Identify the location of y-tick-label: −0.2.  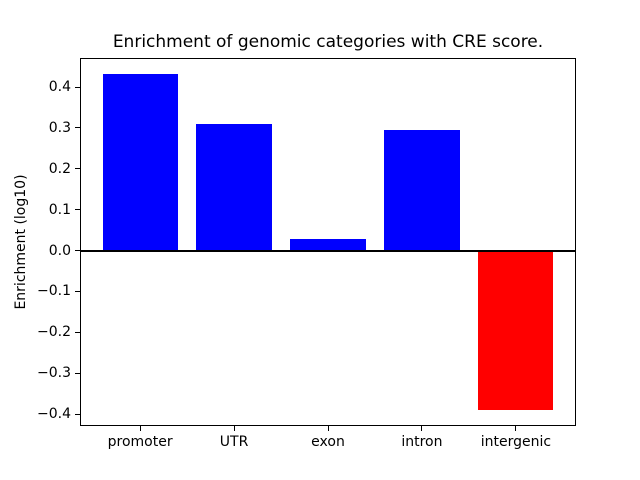
(54, 332).